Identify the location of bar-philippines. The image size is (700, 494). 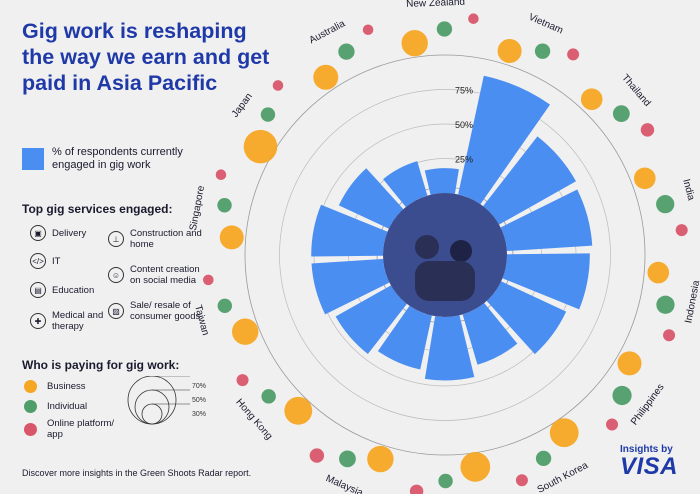
(526, 318).